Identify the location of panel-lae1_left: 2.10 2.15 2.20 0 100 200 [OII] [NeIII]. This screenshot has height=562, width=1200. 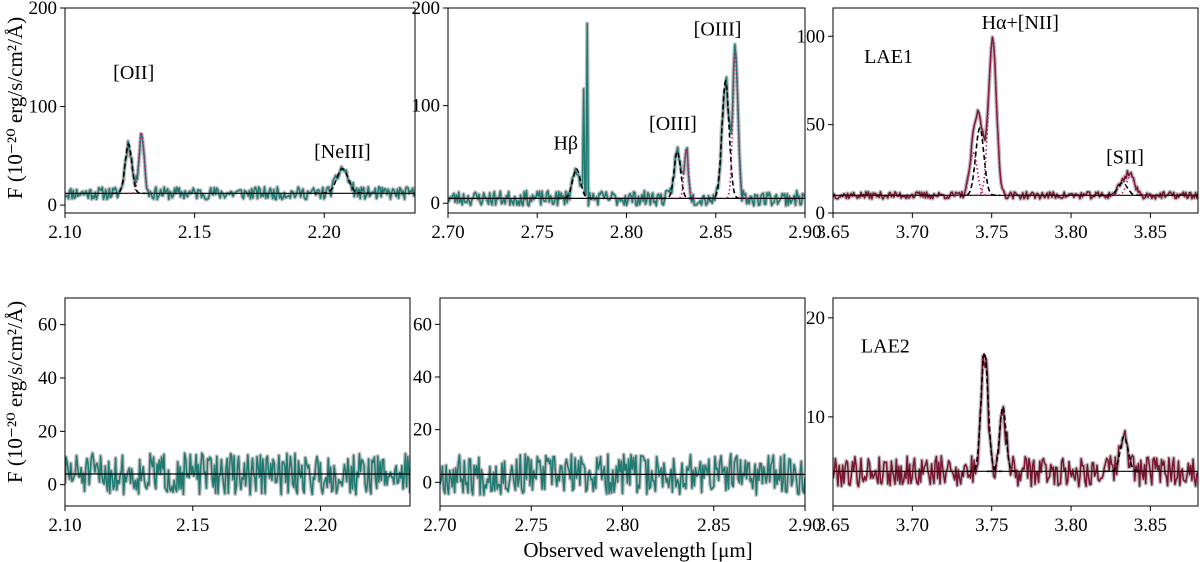
(222, 121).